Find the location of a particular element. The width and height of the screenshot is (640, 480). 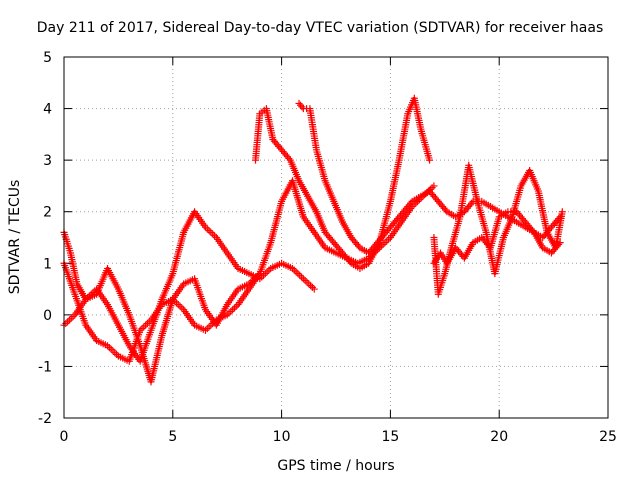

x-tick-label: 0 is located at coordinates (64, 437).